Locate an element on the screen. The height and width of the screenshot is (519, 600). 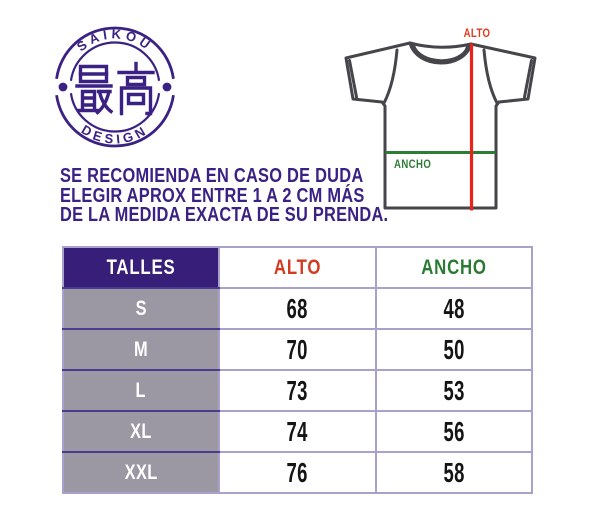
alto-value: 74 is located at coordinates (297, 431).